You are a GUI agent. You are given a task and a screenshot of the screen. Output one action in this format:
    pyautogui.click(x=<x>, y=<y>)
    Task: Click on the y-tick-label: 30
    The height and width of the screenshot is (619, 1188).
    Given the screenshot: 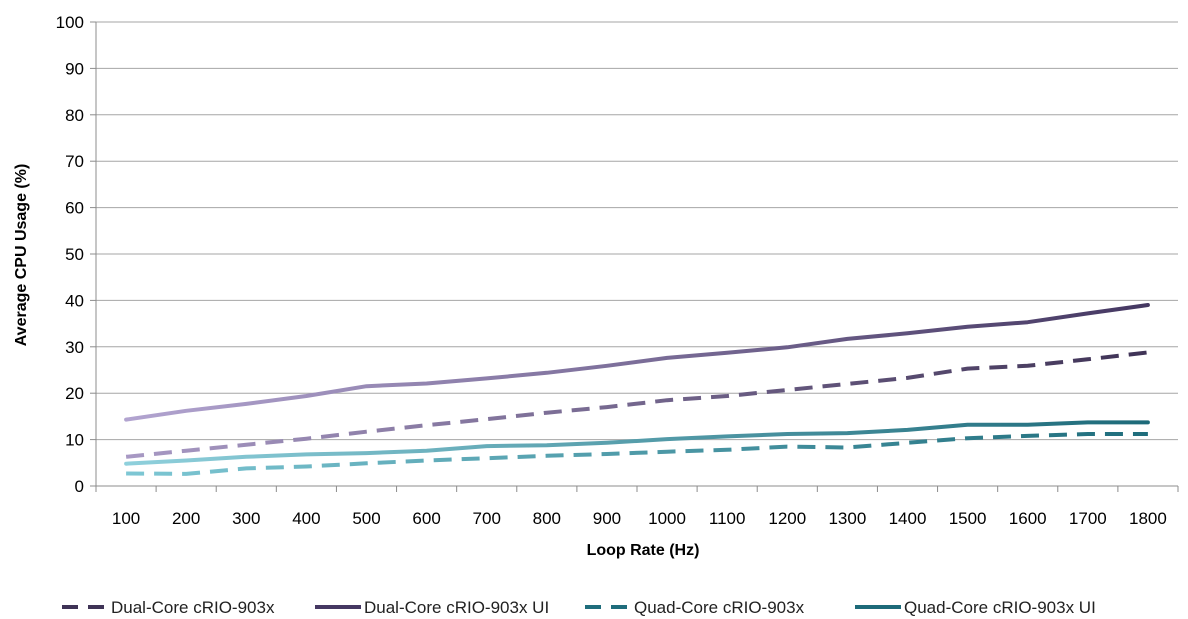 What is the action you would take?
    pyautogui.click(x=74, y=347)
    